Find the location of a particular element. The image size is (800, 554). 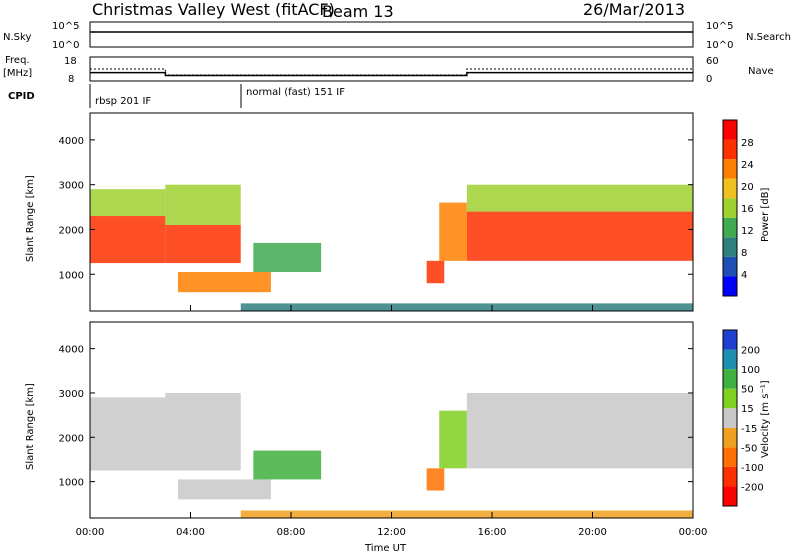

velocity-colorbar-tick-2: 50 is located at coordinates (747, 390).